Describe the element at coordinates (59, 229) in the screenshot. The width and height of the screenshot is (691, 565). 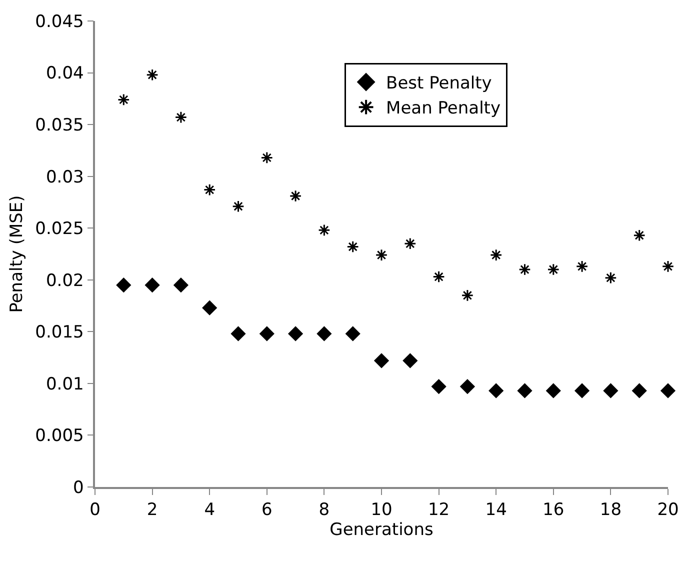
I see `y-tick-label: 0.025` at that location.